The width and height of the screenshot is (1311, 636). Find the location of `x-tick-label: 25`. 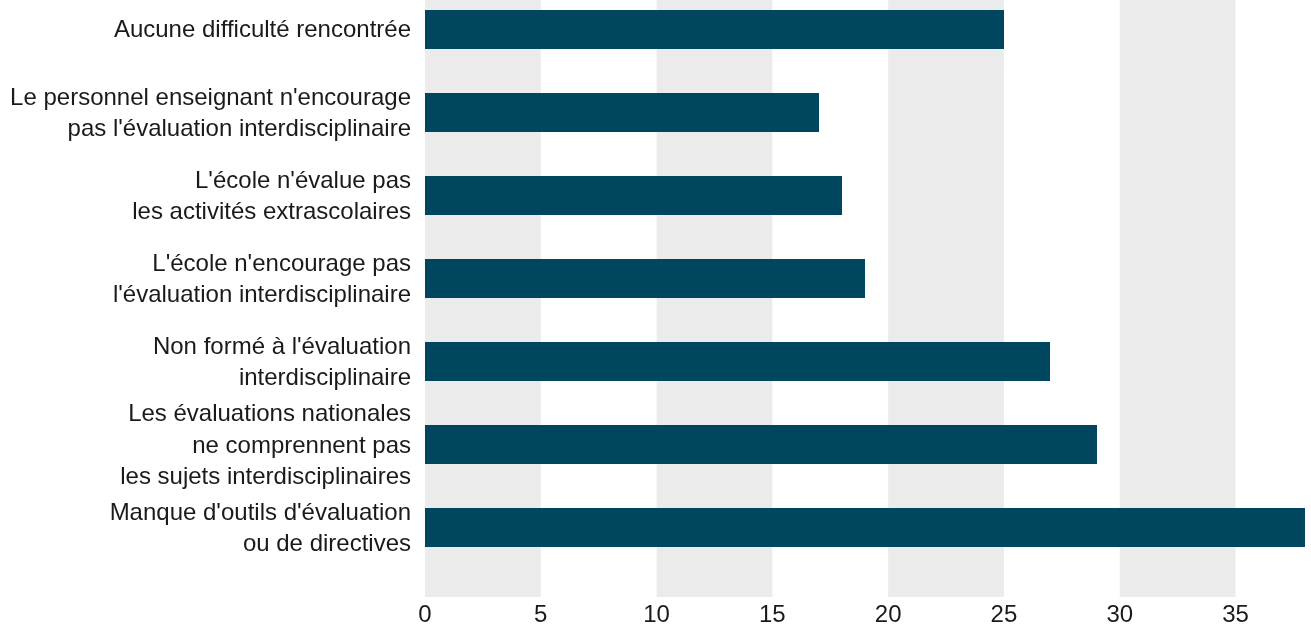

x-tick-label: 25 is located at coordinates (1004, 613).